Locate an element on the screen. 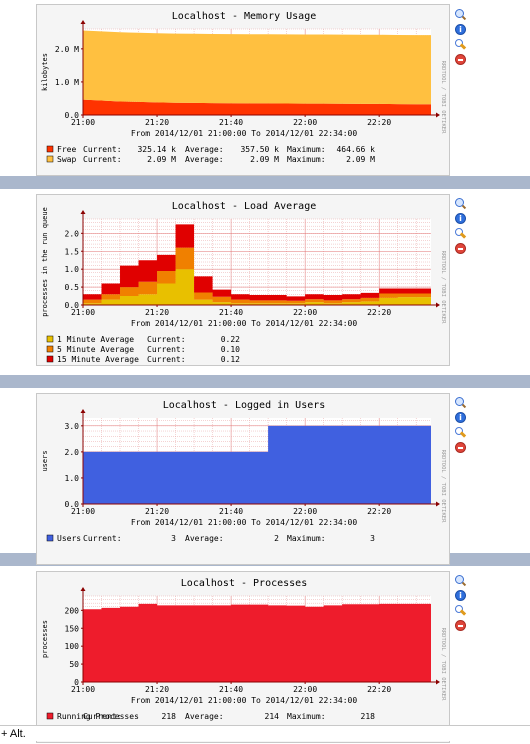 Image resolution: width=530 pixels, height=744 pixels. legend-name: 15 Minute Average is located at coordinates (98, 359).